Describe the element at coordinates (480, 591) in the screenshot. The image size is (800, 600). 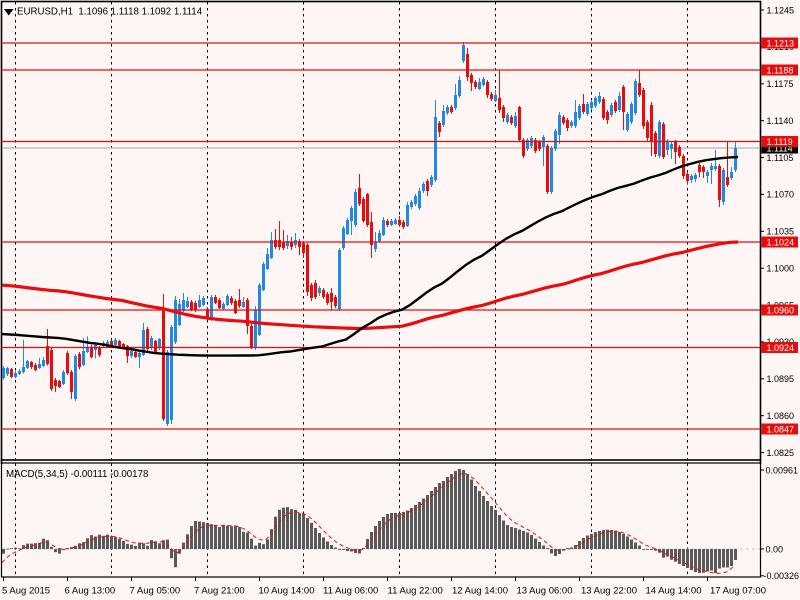
I see `svg-text: 12 Aug 14:00` at that location.